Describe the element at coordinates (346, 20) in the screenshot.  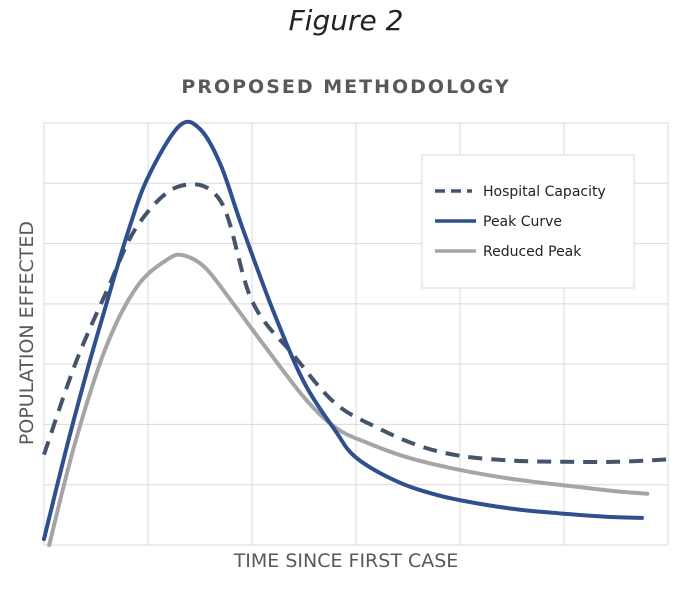
I see `figure-label: Figure 2` at that location.